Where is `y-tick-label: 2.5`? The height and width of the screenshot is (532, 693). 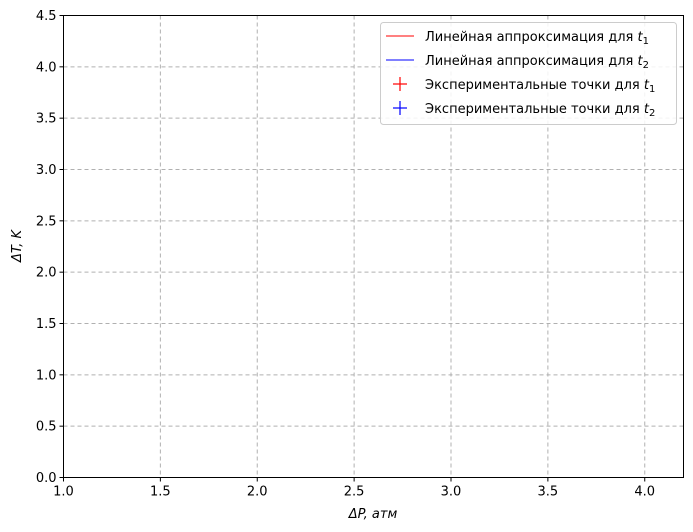
y-tick-label: 2.5 is located at coordinates (46, 221).